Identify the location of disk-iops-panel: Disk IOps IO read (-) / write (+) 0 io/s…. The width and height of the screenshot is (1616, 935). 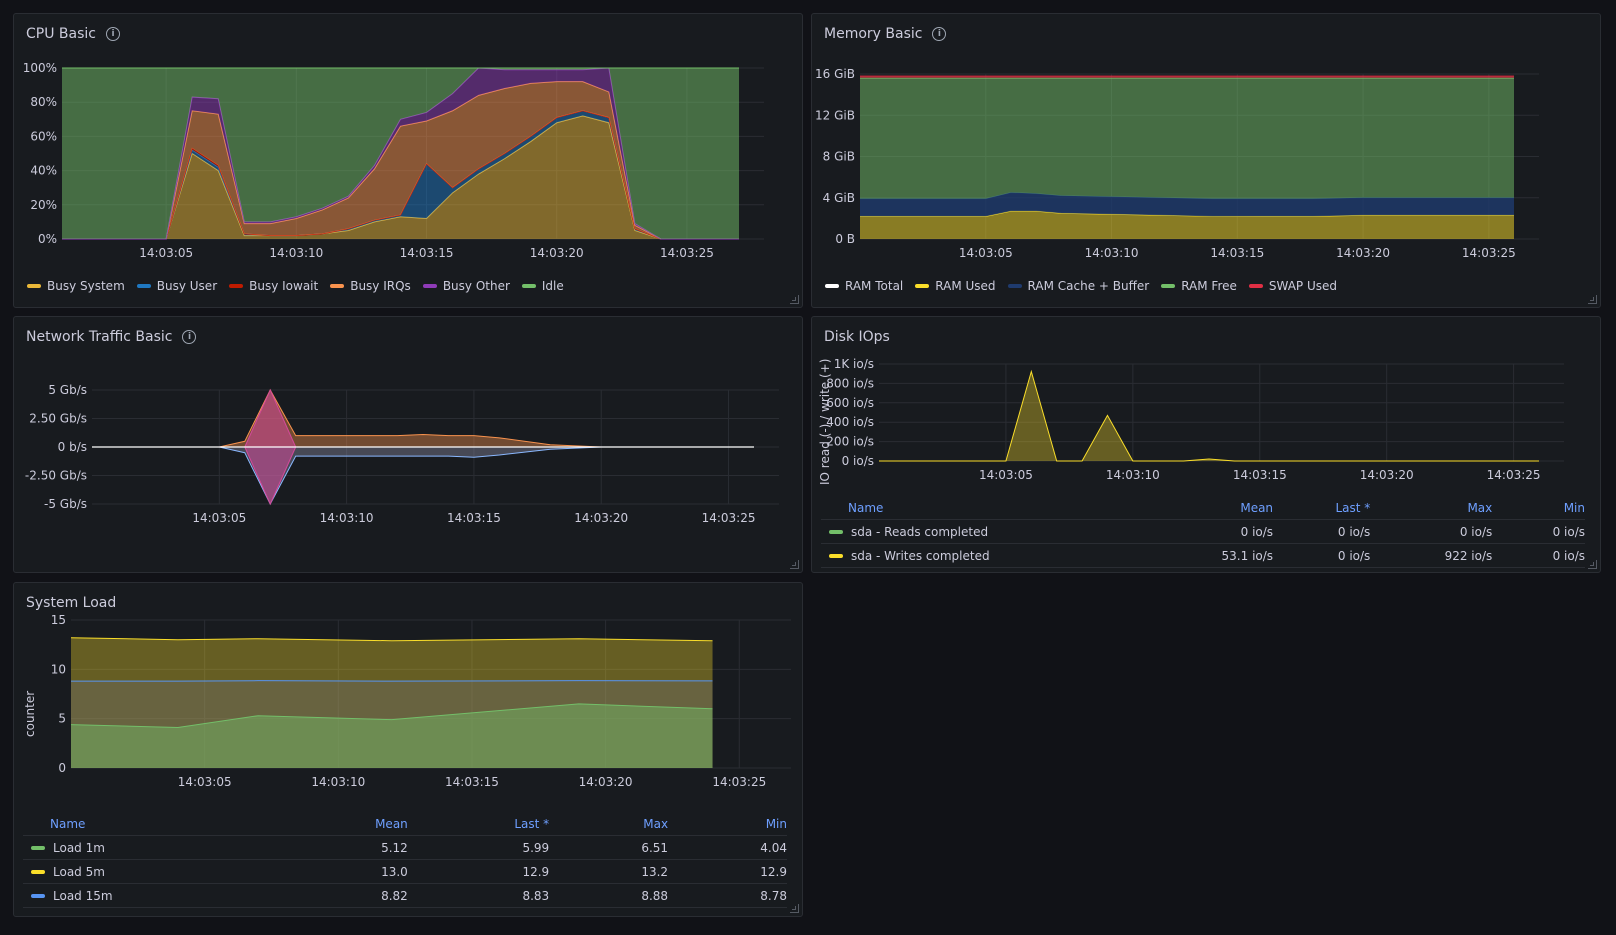
(1206, 444).